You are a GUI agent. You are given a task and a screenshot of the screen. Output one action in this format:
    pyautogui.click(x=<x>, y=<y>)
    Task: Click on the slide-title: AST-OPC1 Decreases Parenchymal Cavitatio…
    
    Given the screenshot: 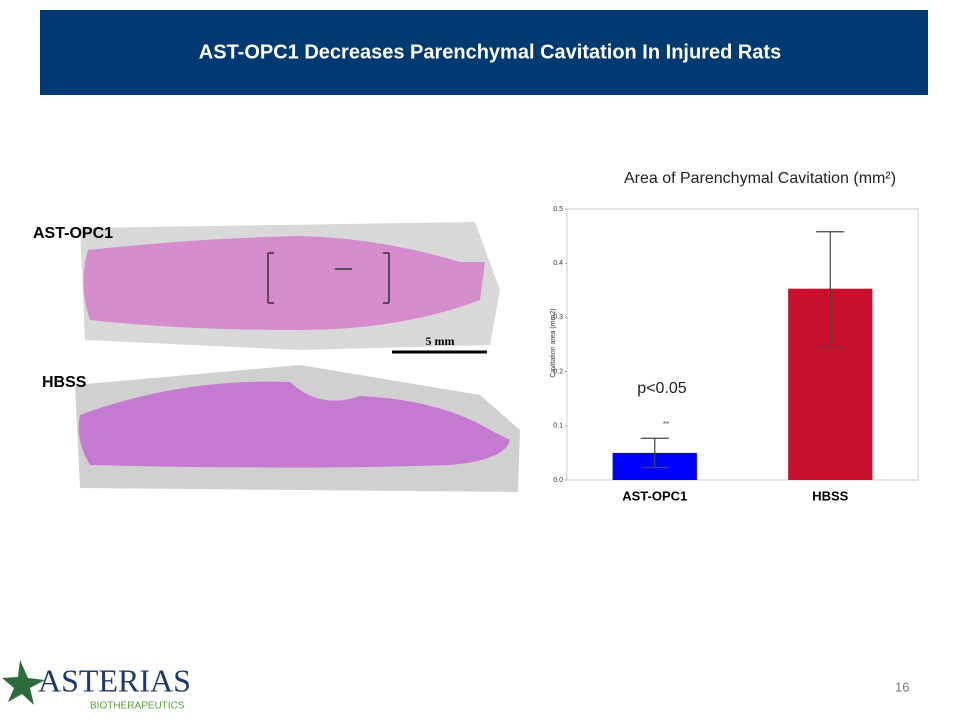 What is the action you would take?
    pyautogui.click(x=490, y=52)
    